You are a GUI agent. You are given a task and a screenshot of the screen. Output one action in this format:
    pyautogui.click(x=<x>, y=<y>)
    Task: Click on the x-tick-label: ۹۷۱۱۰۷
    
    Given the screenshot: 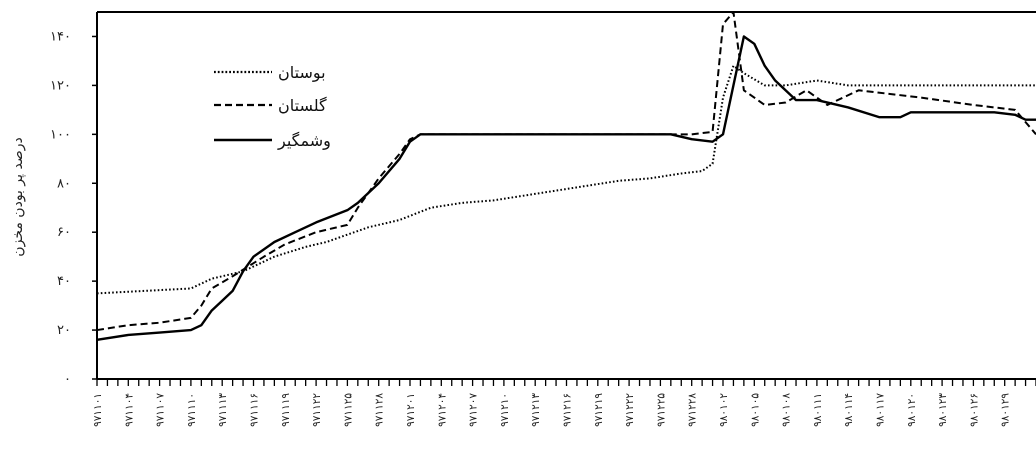 What is the action you would take?
    pyautogui.click(x=161, y=410)
    